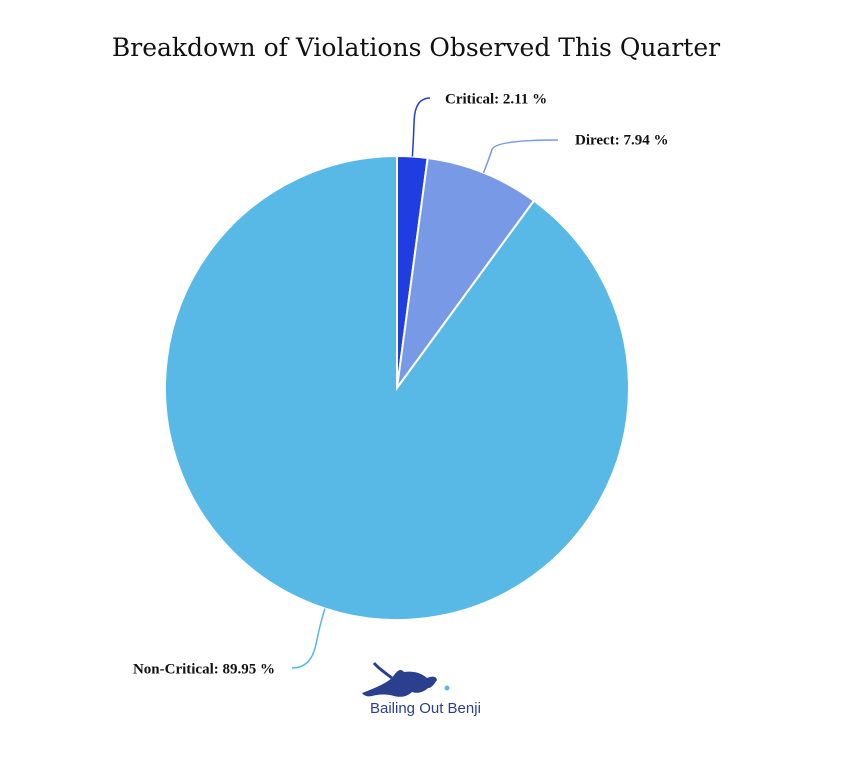 Image resolution: width=848 pixels, height=760 pixels. Describe the element at coordinates (425, 708) in the screenshot. I see `watermark: Bailing Out Benji` at that location.